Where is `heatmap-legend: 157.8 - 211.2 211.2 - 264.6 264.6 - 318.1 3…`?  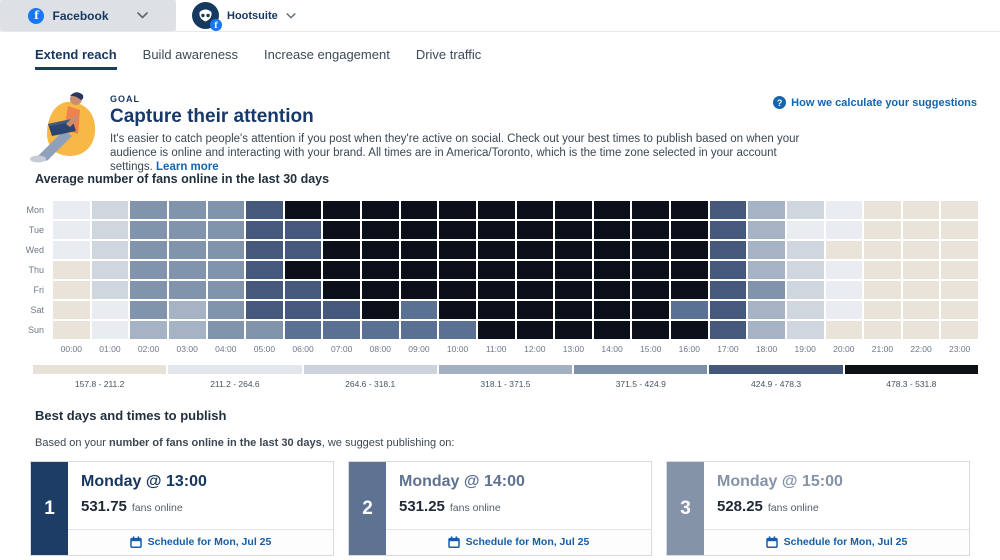 heatmap-legend: 157.8 - 211.2 211.2 - 264.6 264.6 - 318.1 3… is located at coordinates (505, 377).